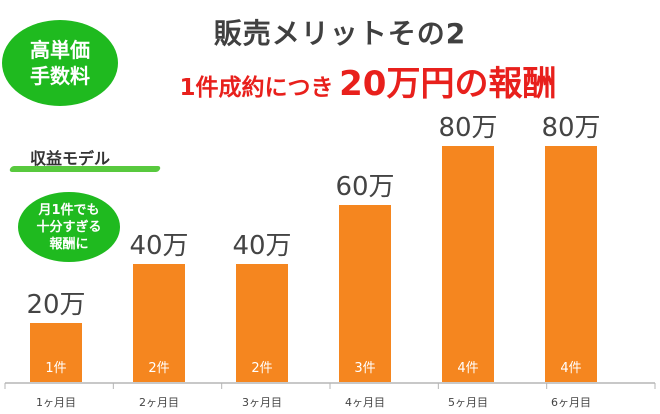 This screenshot has height=414, width=660. What do you see at coordinates (60, 50) in the screenshot?
I see `badge-line-1: 高単価` at bounding box center [60, 50].